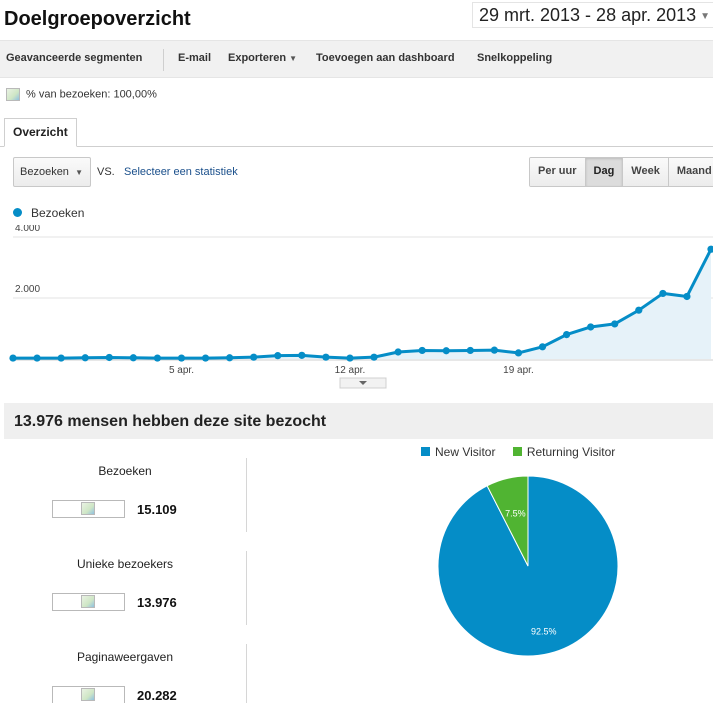 The image size is (713, 703). Describe the element at coordinates (17, 212) in the screenshot. I see `legend-dot-icon` at that location.